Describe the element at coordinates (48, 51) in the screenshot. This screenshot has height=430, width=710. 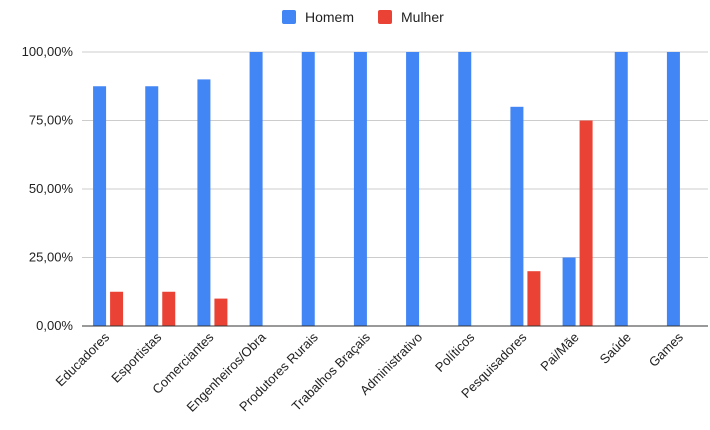
I see `y-tick-label: 100,00%` at that location.